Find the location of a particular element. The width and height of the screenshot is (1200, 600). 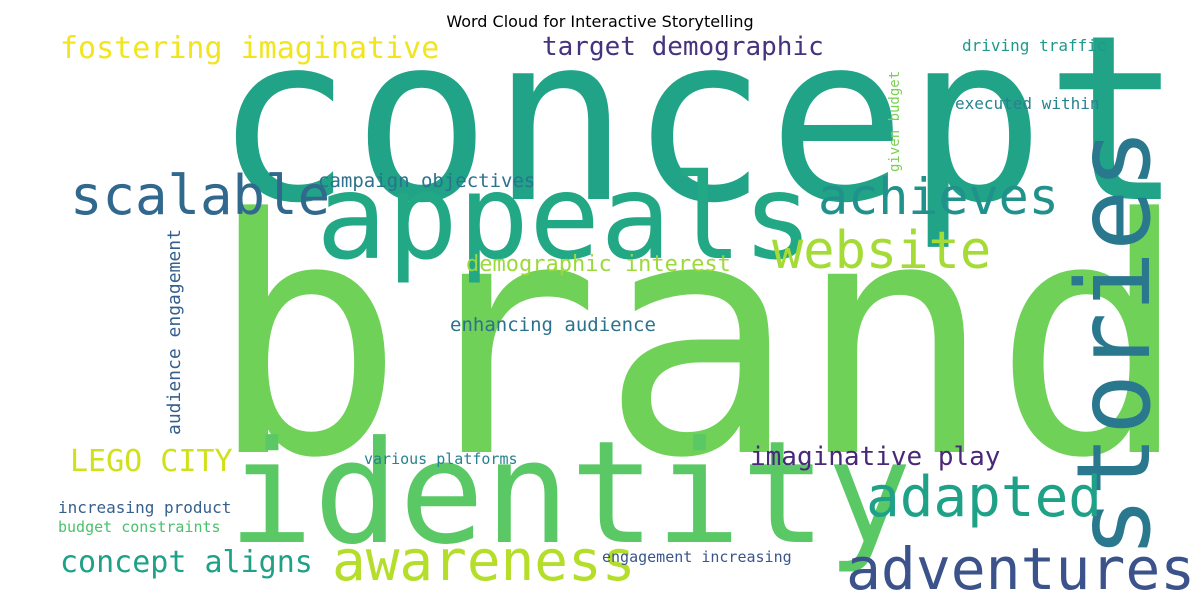

word-driving-traffic: driving traffic is located at coordinates (1034, 45).